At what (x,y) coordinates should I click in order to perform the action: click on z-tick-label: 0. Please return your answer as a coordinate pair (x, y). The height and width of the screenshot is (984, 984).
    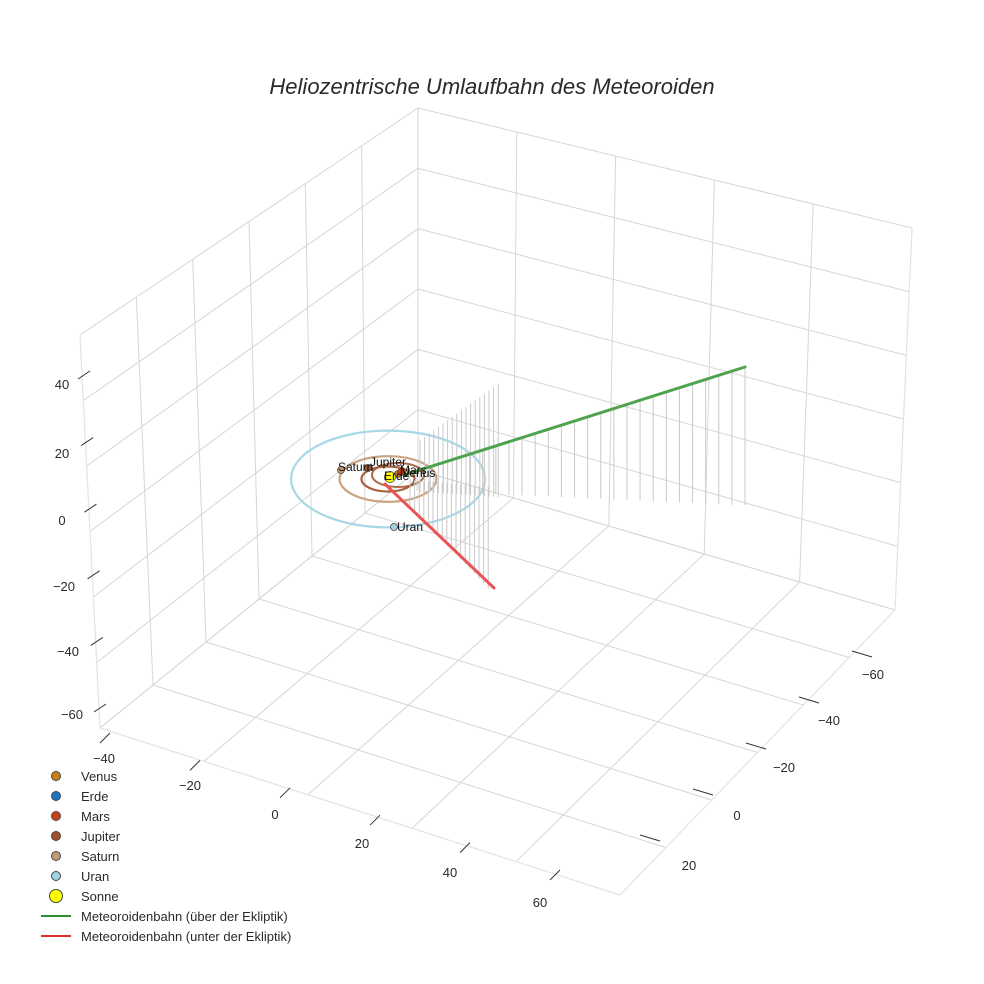
    Looking at the image, I should click on (61, 520).